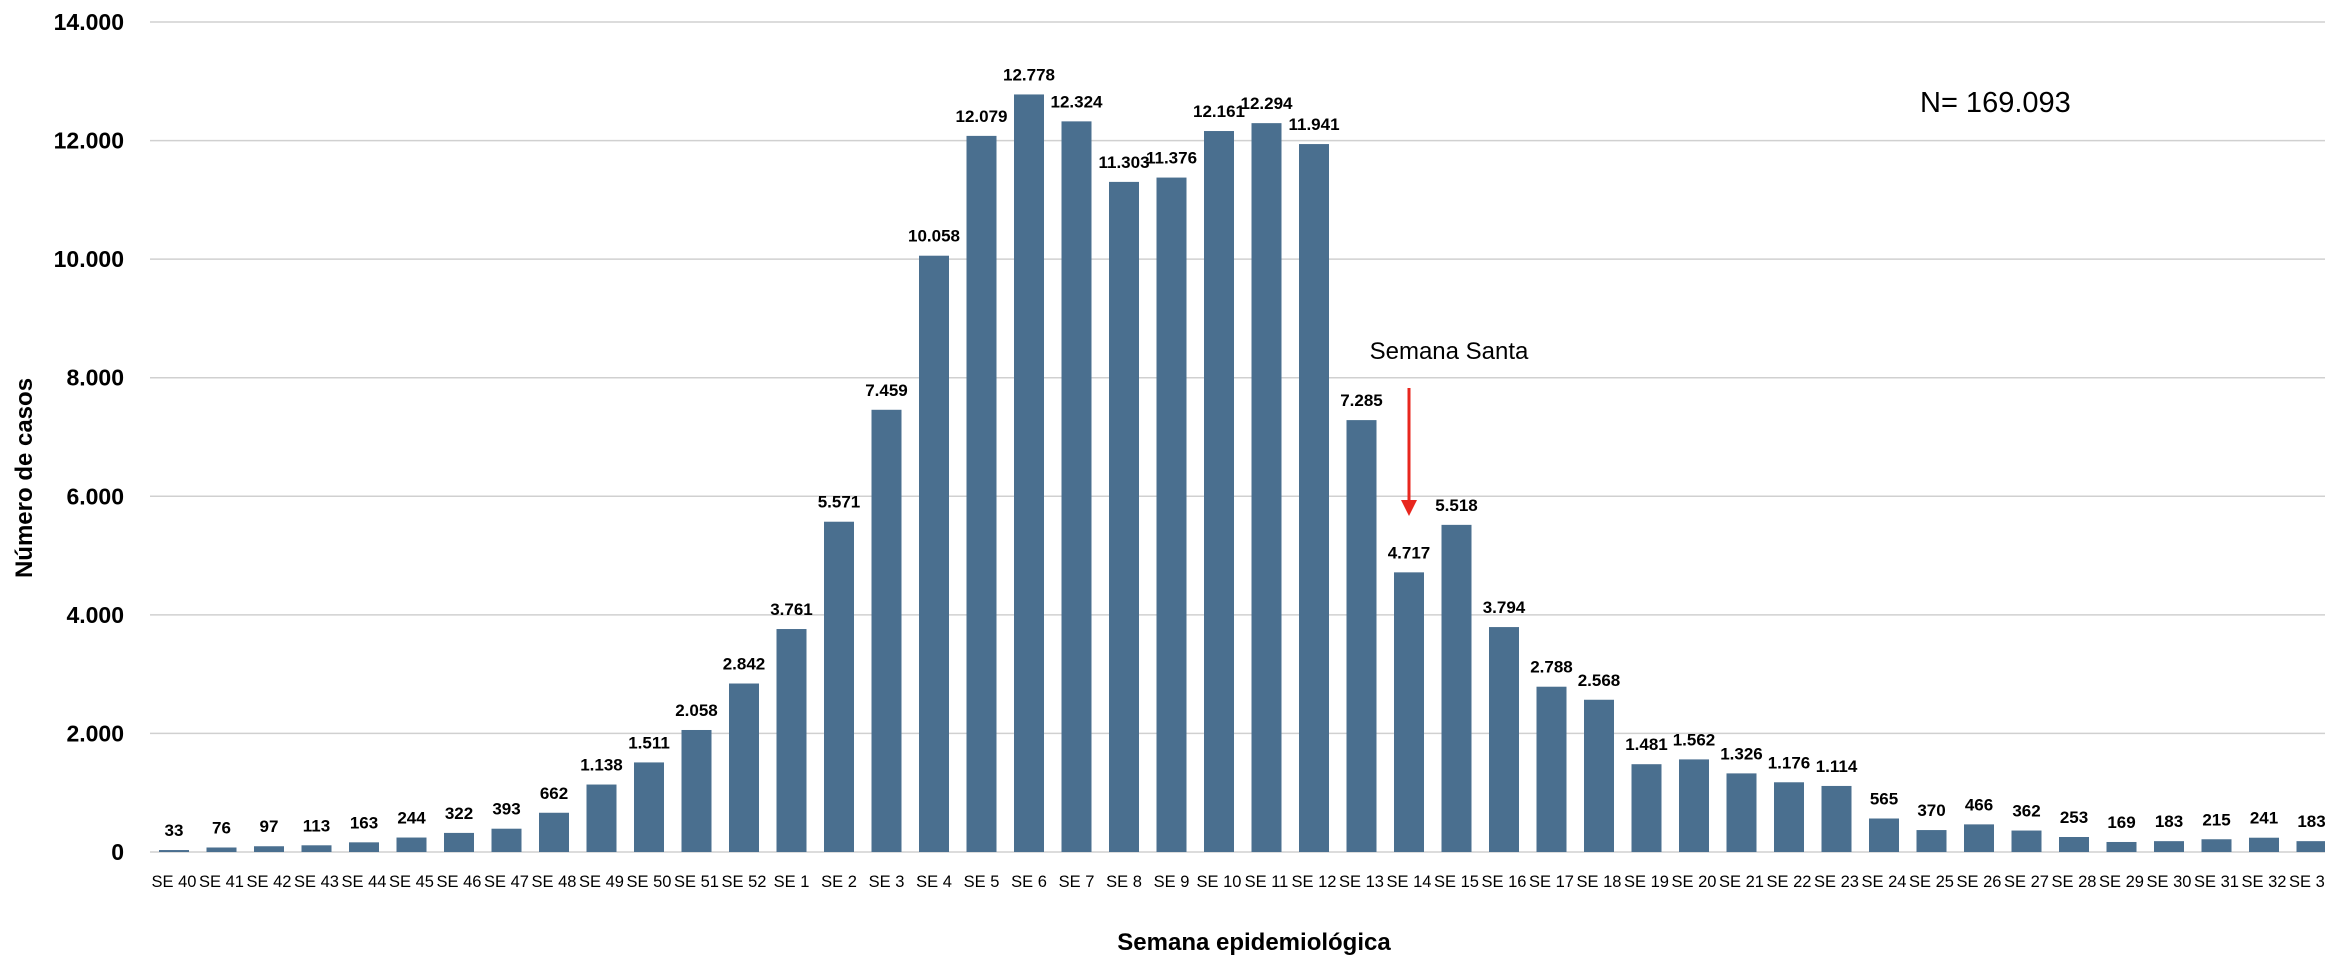 The height and width of the screenshot is (956, 2325). What do you see at coordinates (2121, 822) in the screenshot?
I see `bar-value-label: 169` at bounding box center [2121, 822].